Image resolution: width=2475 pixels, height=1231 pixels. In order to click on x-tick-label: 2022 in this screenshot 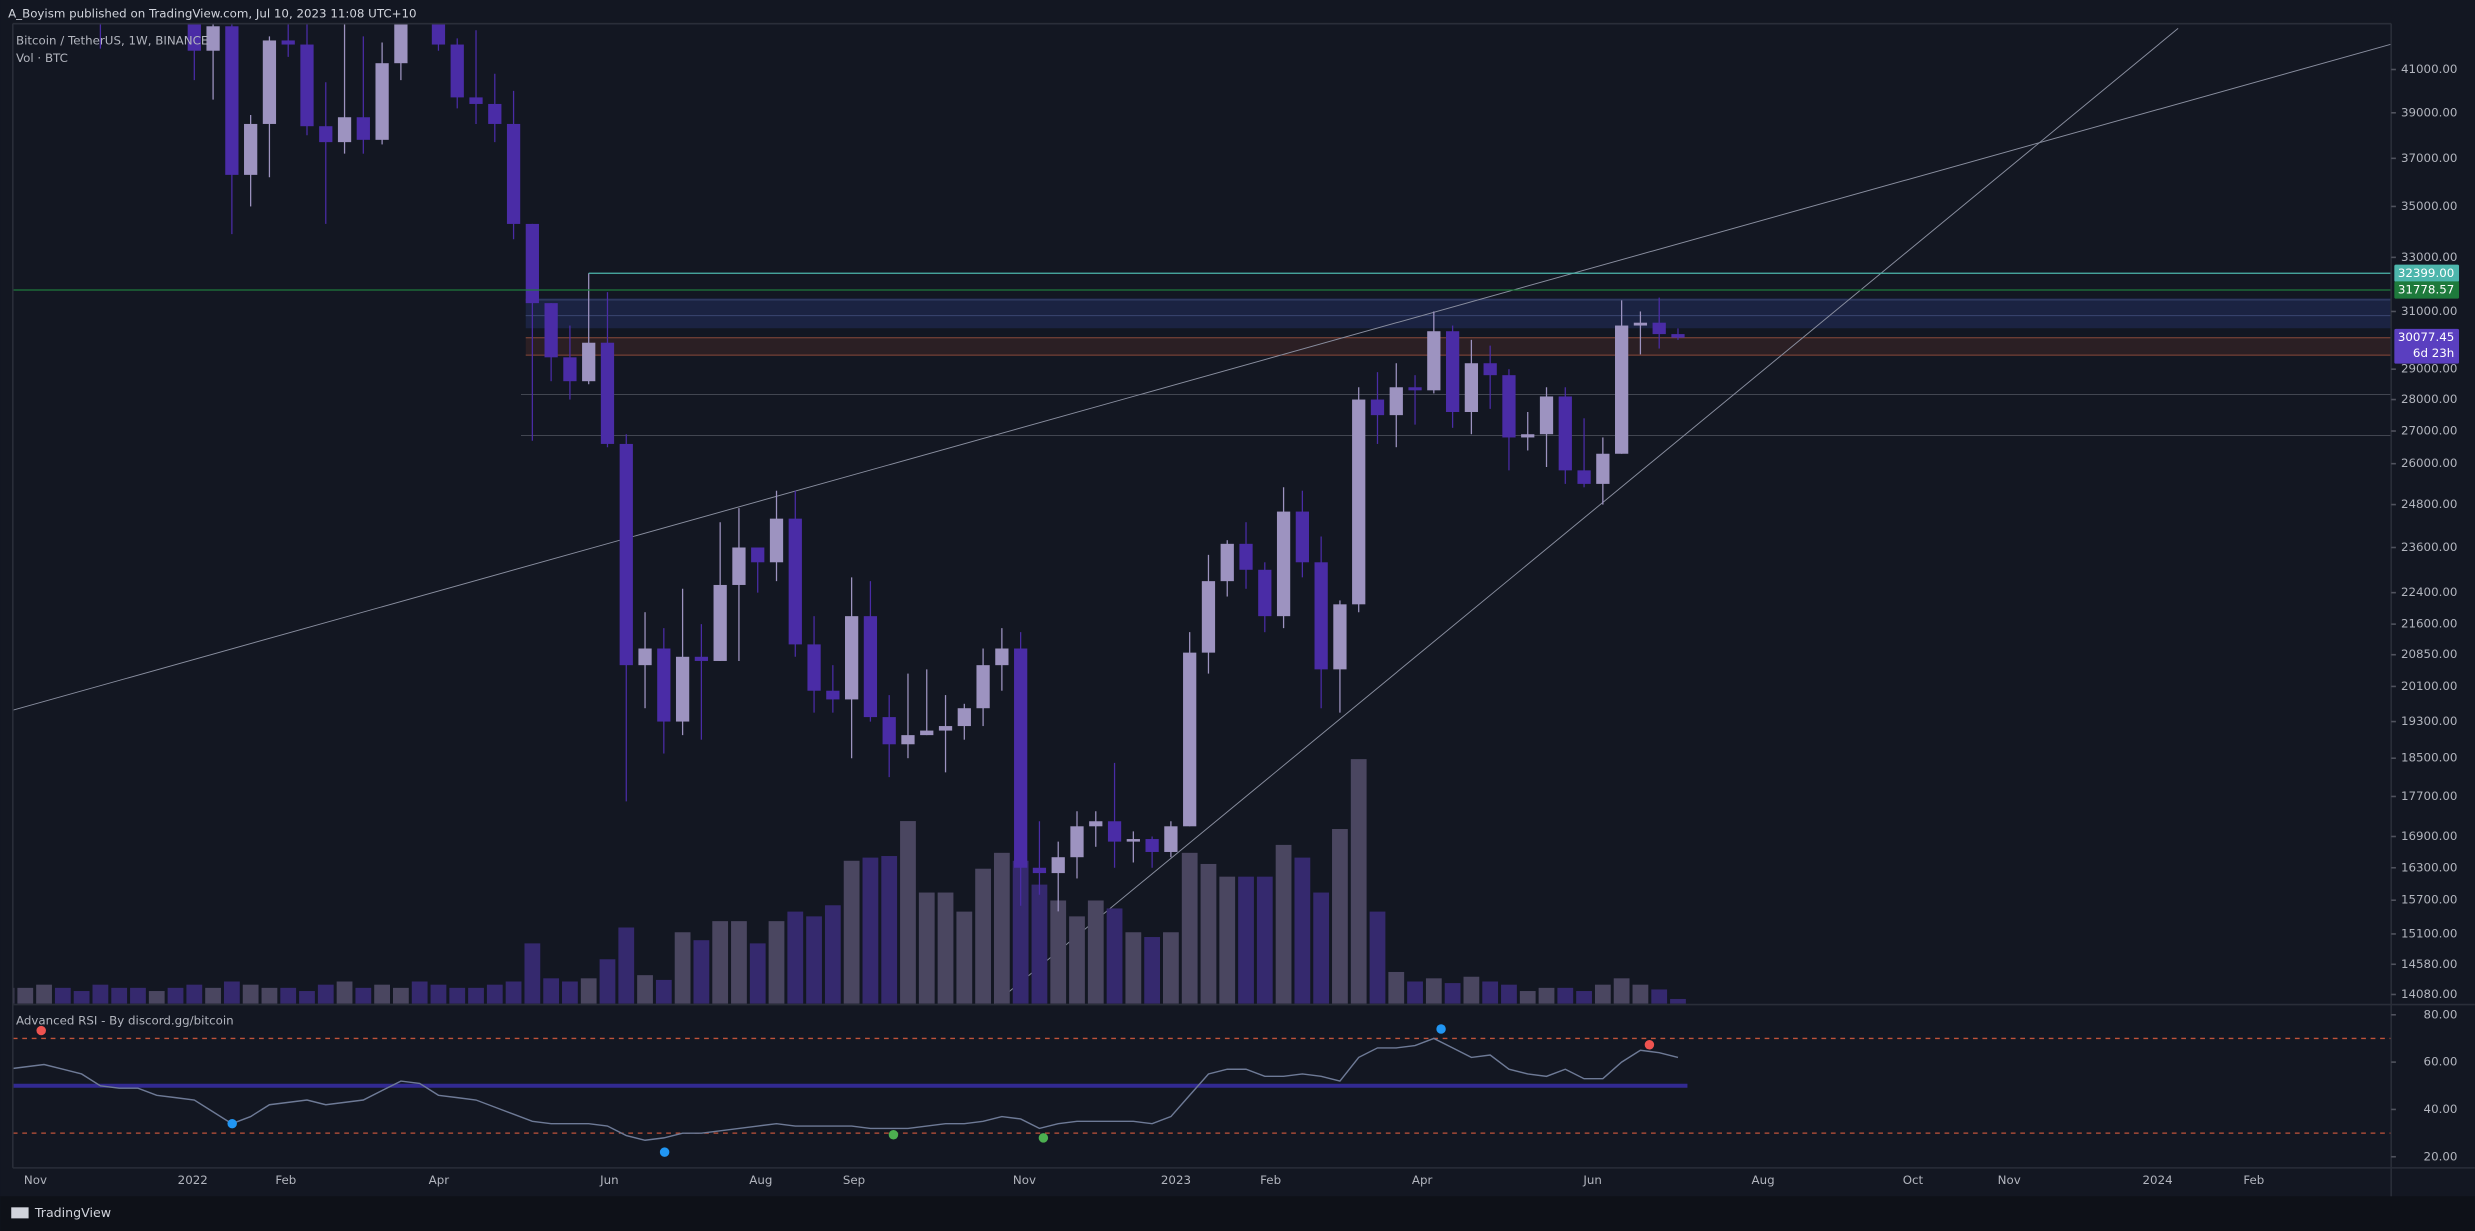, I will do `click(193, 1180)`.